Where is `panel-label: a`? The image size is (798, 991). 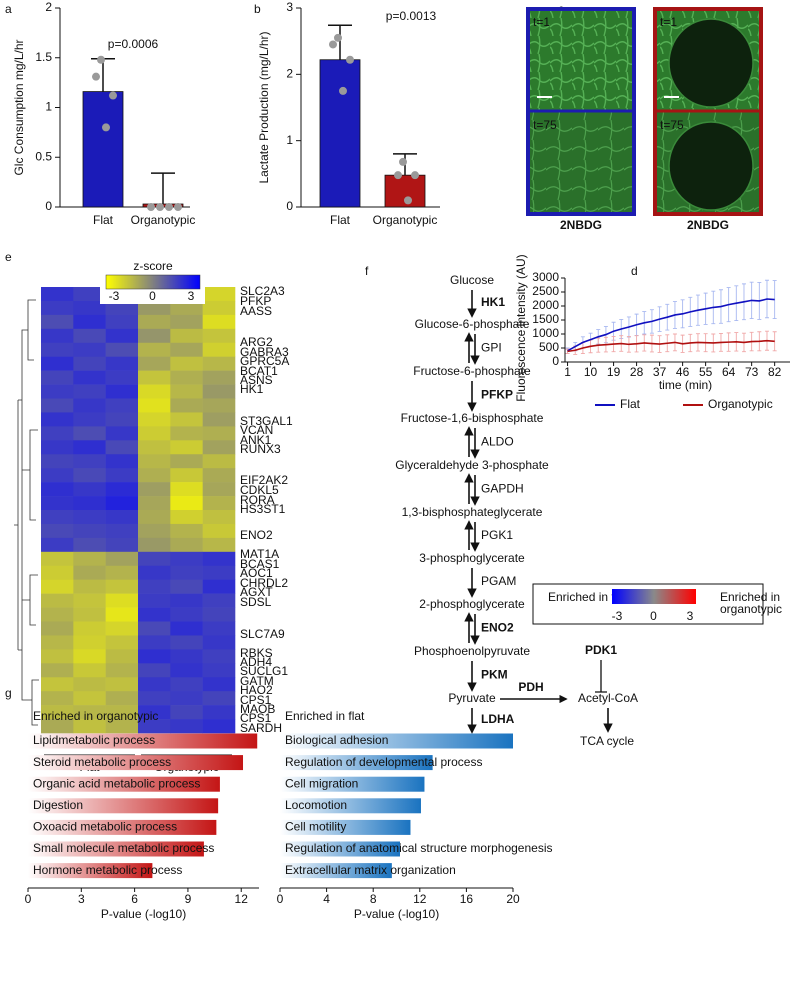 panel-label: a is located at coordinates (8, 9).